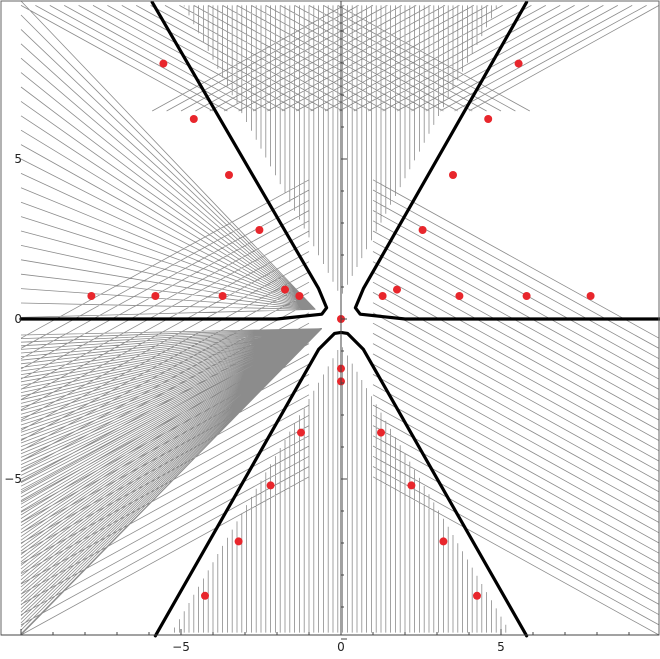  I want to click on x-tick-label: 0, so click(341, 647).